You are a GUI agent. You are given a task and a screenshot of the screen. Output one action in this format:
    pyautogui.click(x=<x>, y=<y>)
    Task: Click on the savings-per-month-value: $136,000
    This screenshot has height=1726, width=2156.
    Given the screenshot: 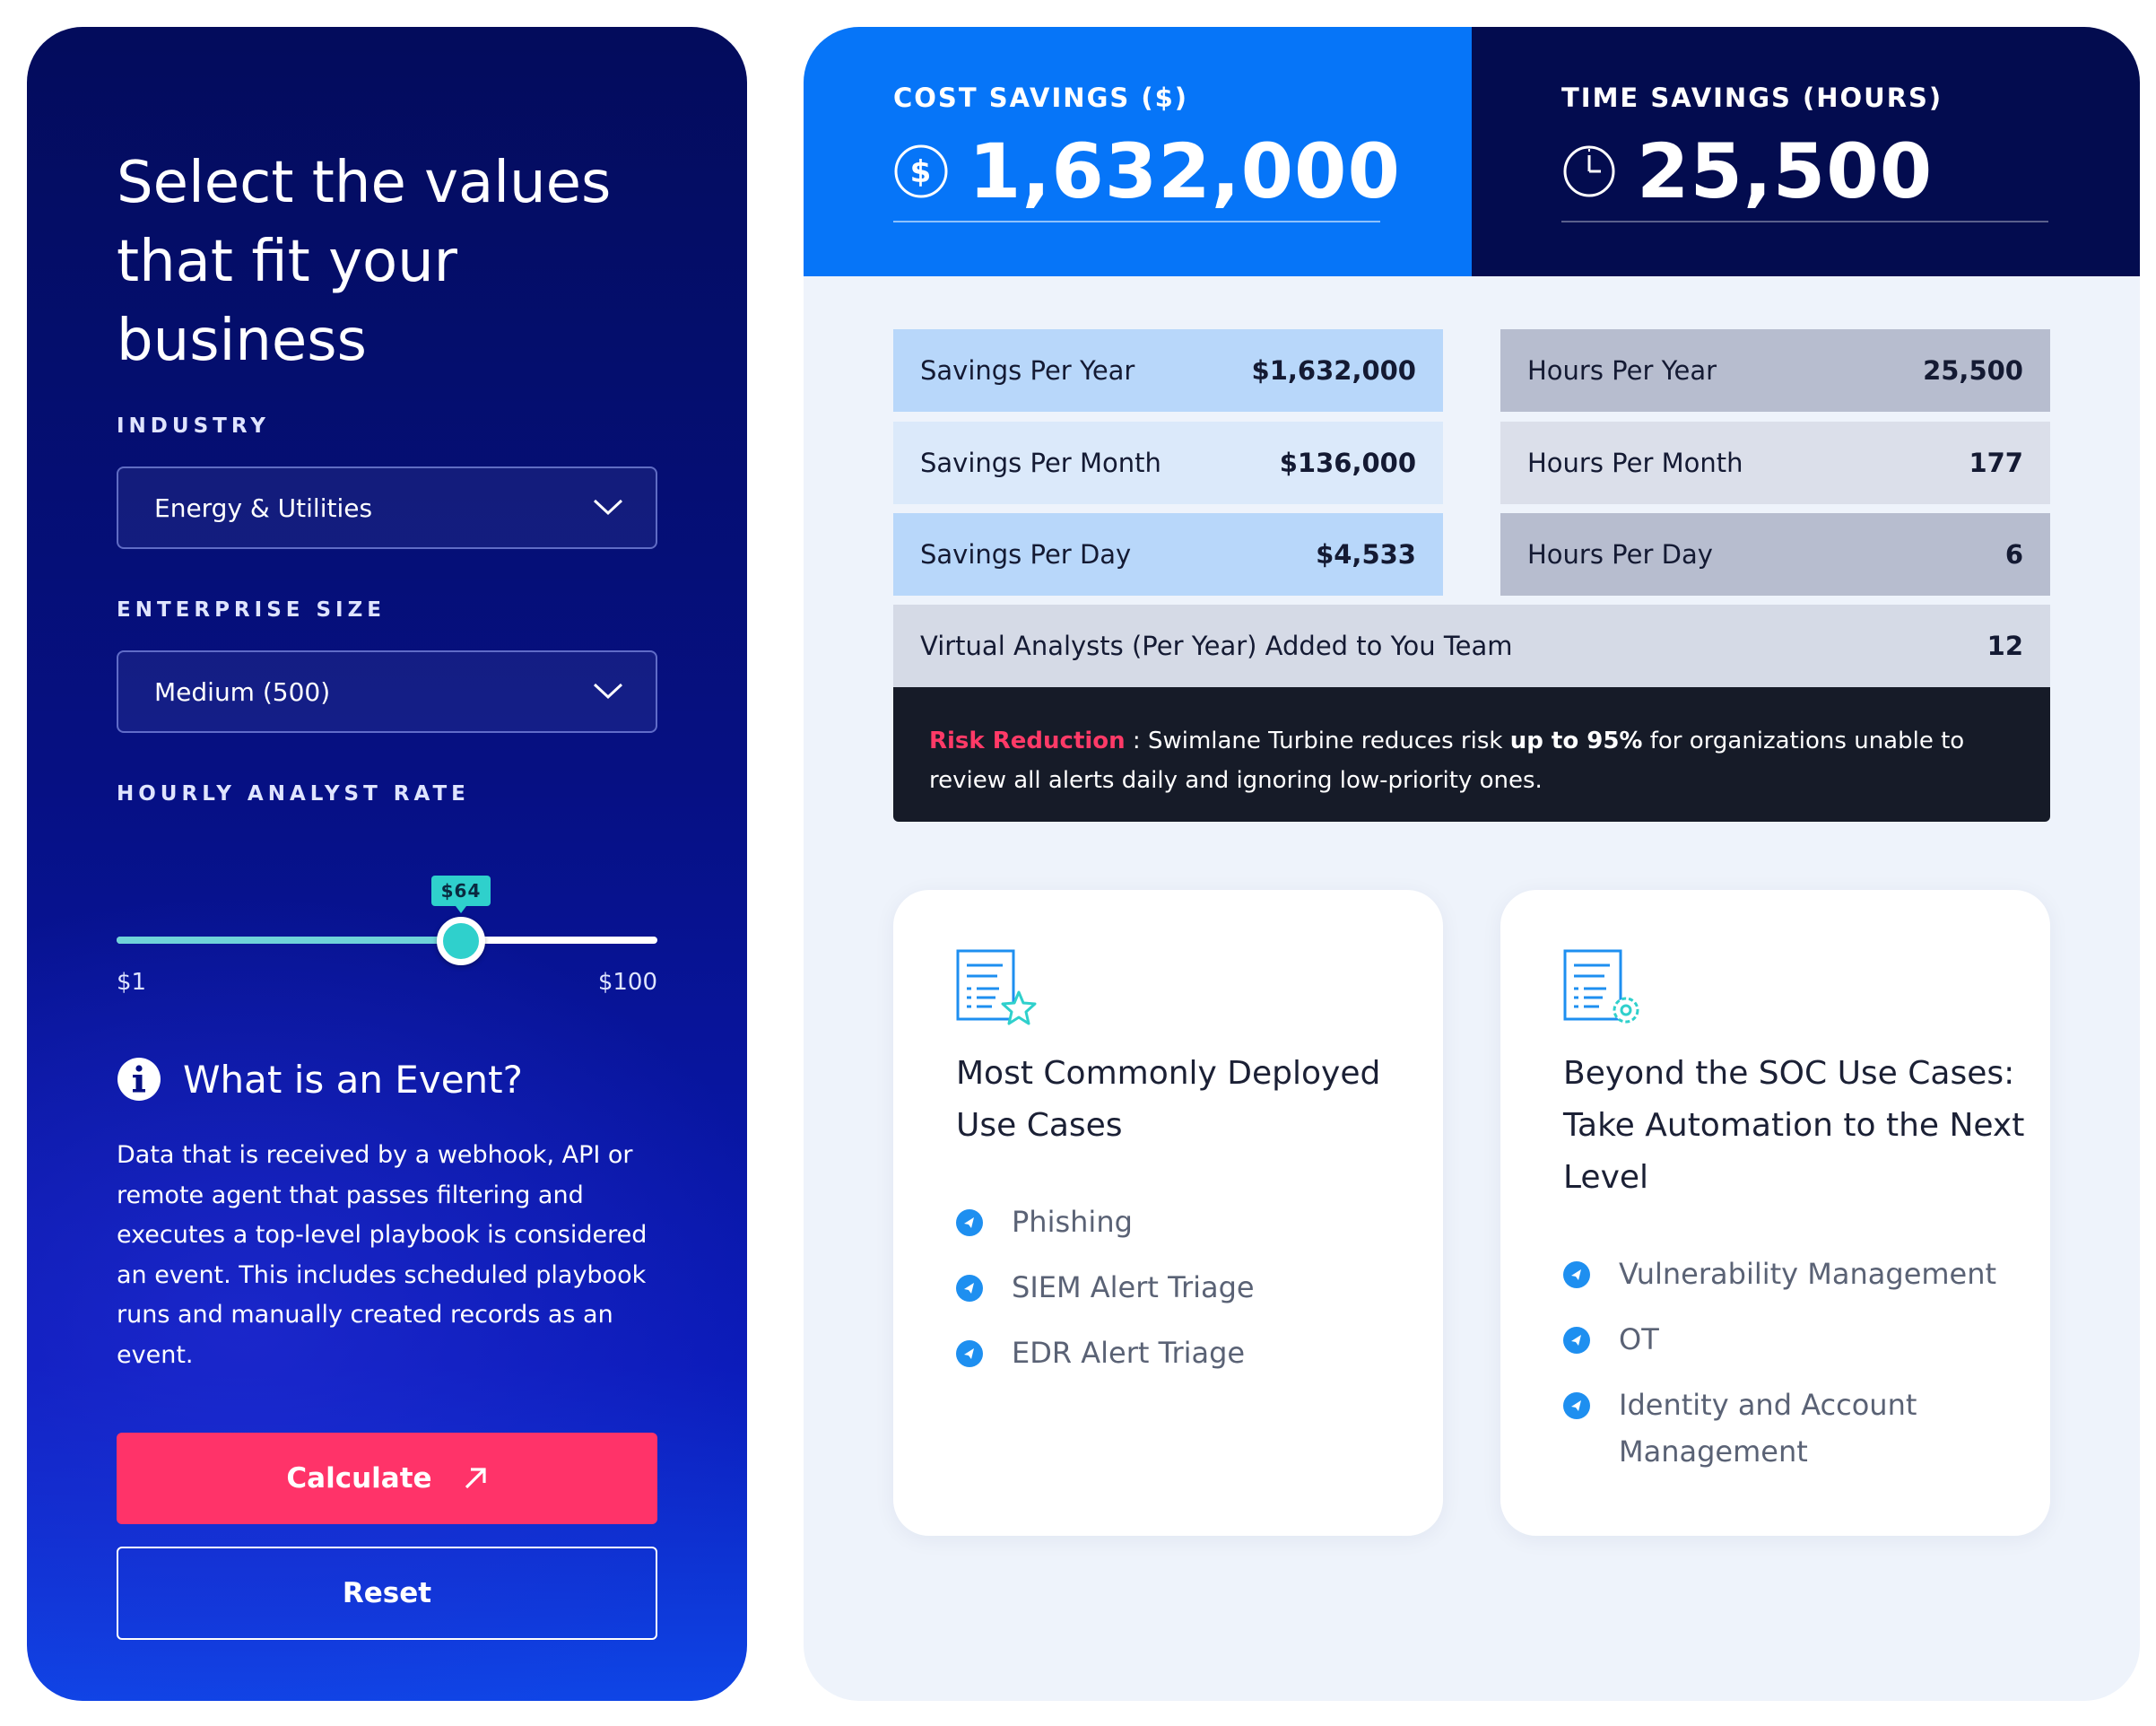 What is the action you would take?
    pyautogui.click(x=1347, y=463)
    